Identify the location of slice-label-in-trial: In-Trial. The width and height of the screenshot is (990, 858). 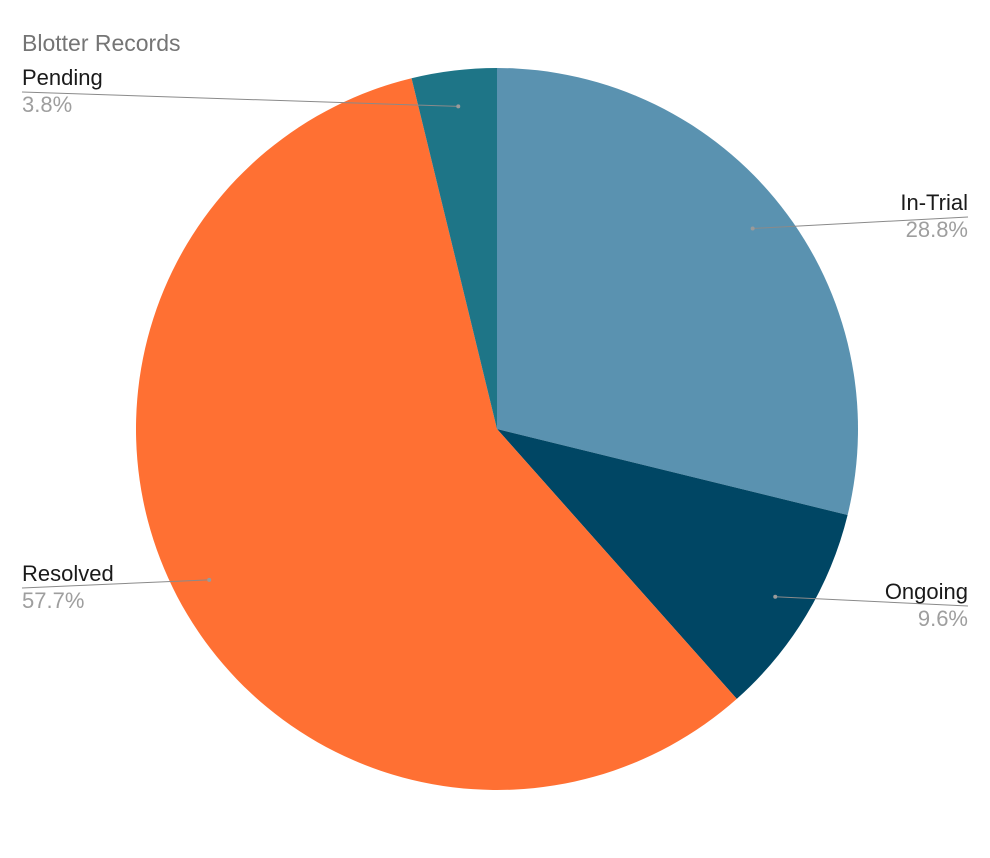
(934, 202).